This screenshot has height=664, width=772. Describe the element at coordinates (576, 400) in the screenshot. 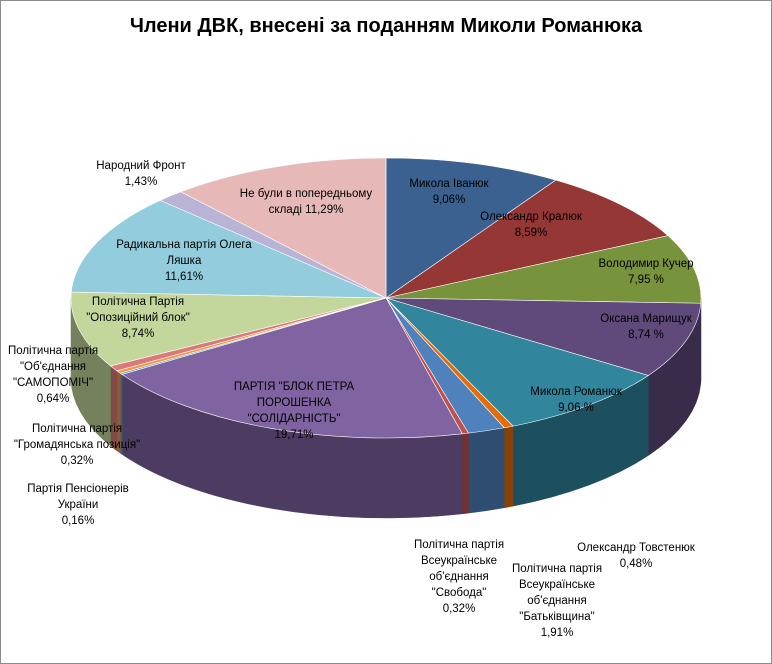

I see `slice-label: Микола Романюк 9,06 %` at that location.